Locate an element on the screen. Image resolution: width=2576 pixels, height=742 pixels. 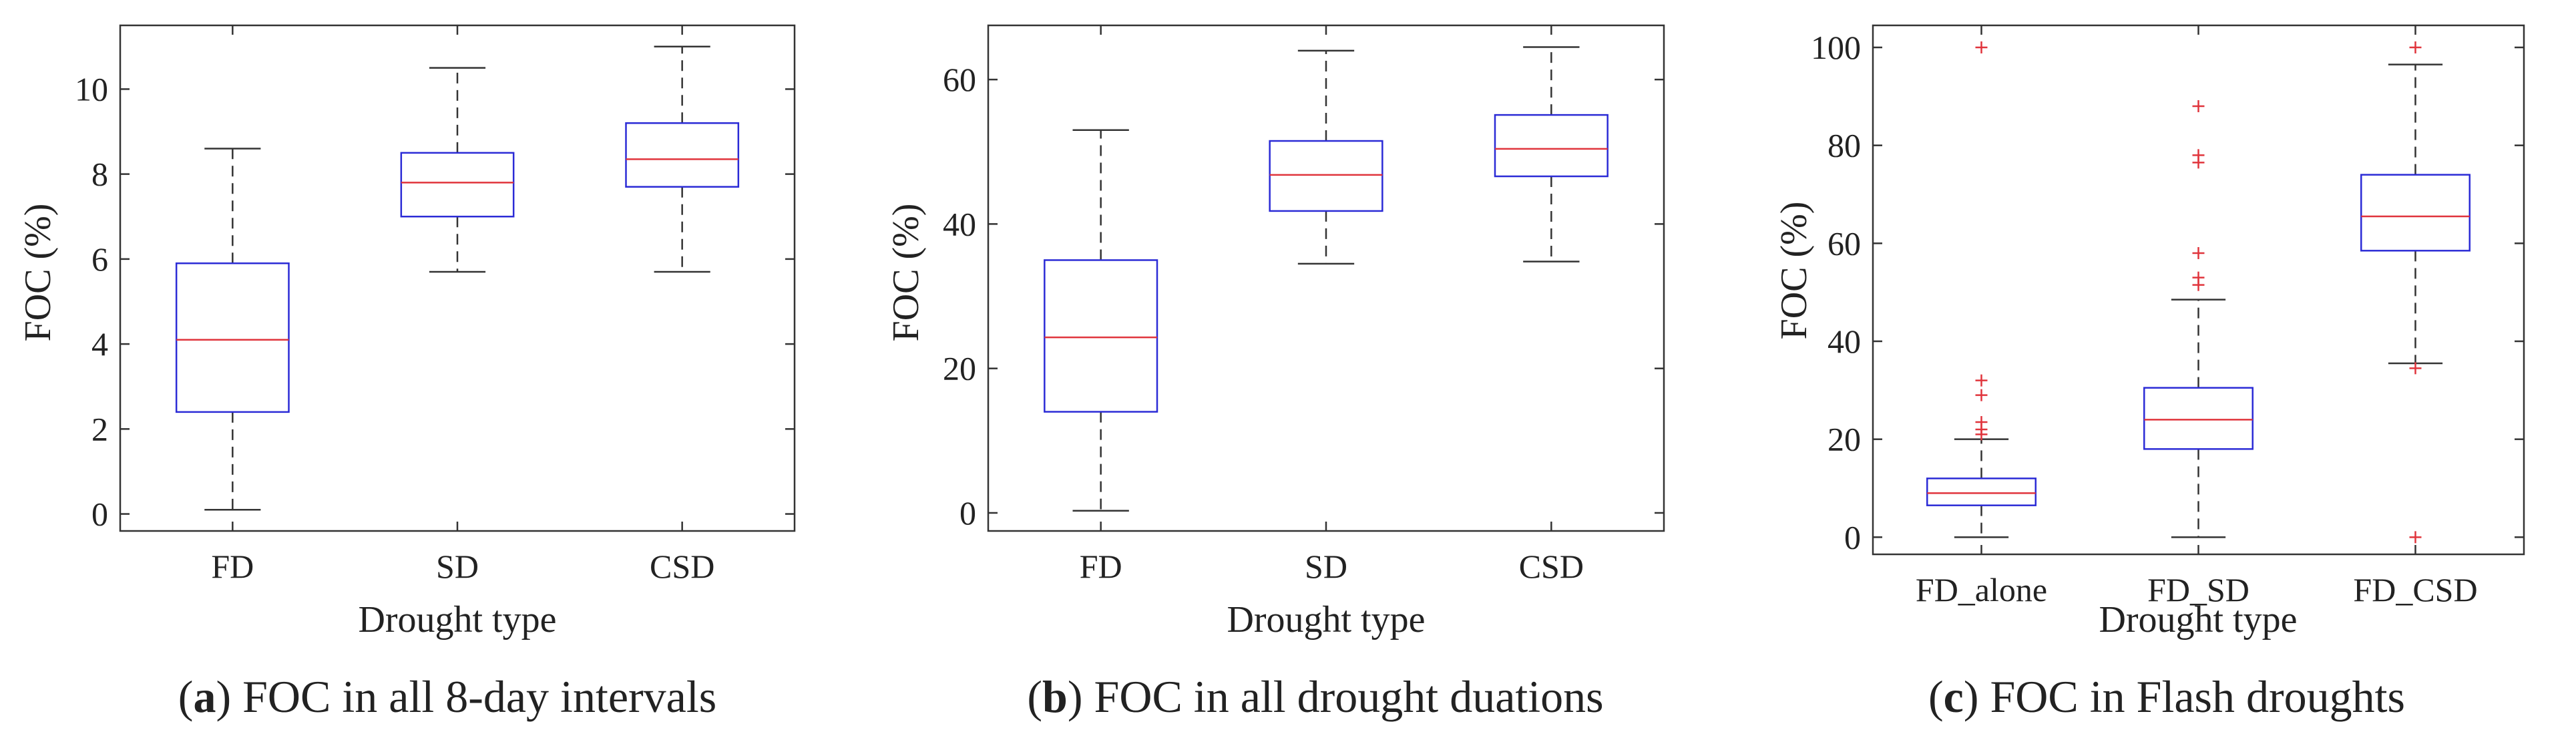
panel-a-box-csd is located at coordinates (682, 159).